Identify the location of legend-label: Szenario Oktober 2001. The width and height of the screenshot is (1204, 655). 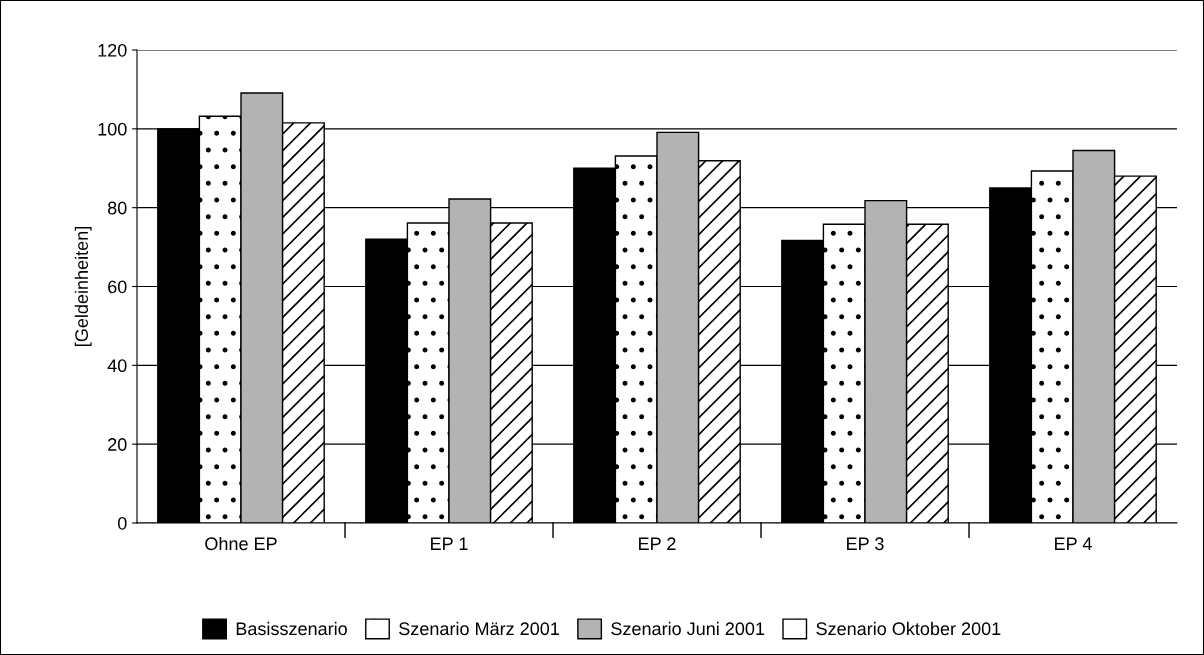
(908, 628).